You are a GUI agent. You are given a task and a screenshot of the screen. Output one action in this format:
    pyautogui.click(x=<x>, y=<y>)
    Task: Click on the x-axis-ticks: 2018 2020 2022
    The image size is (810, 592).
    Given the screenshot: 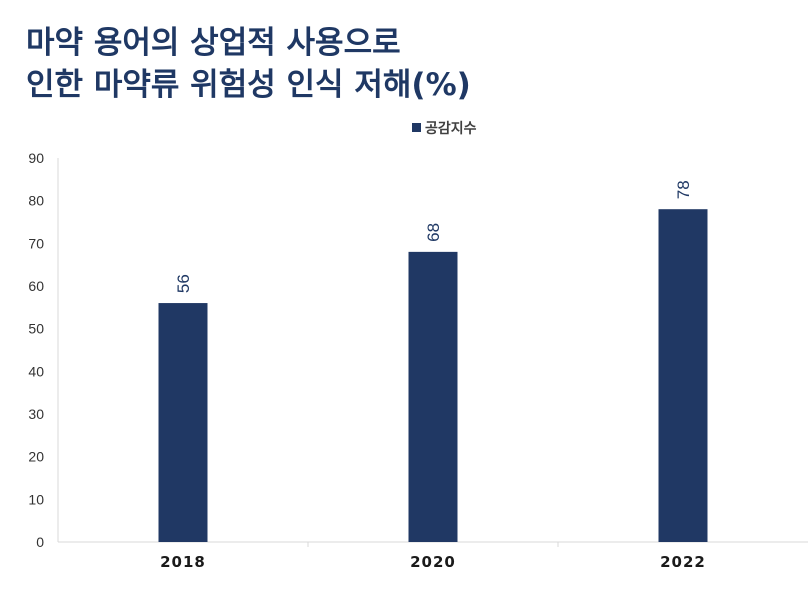 What is the action you would take?
    pyautogui.click(x=433, y=562)
    